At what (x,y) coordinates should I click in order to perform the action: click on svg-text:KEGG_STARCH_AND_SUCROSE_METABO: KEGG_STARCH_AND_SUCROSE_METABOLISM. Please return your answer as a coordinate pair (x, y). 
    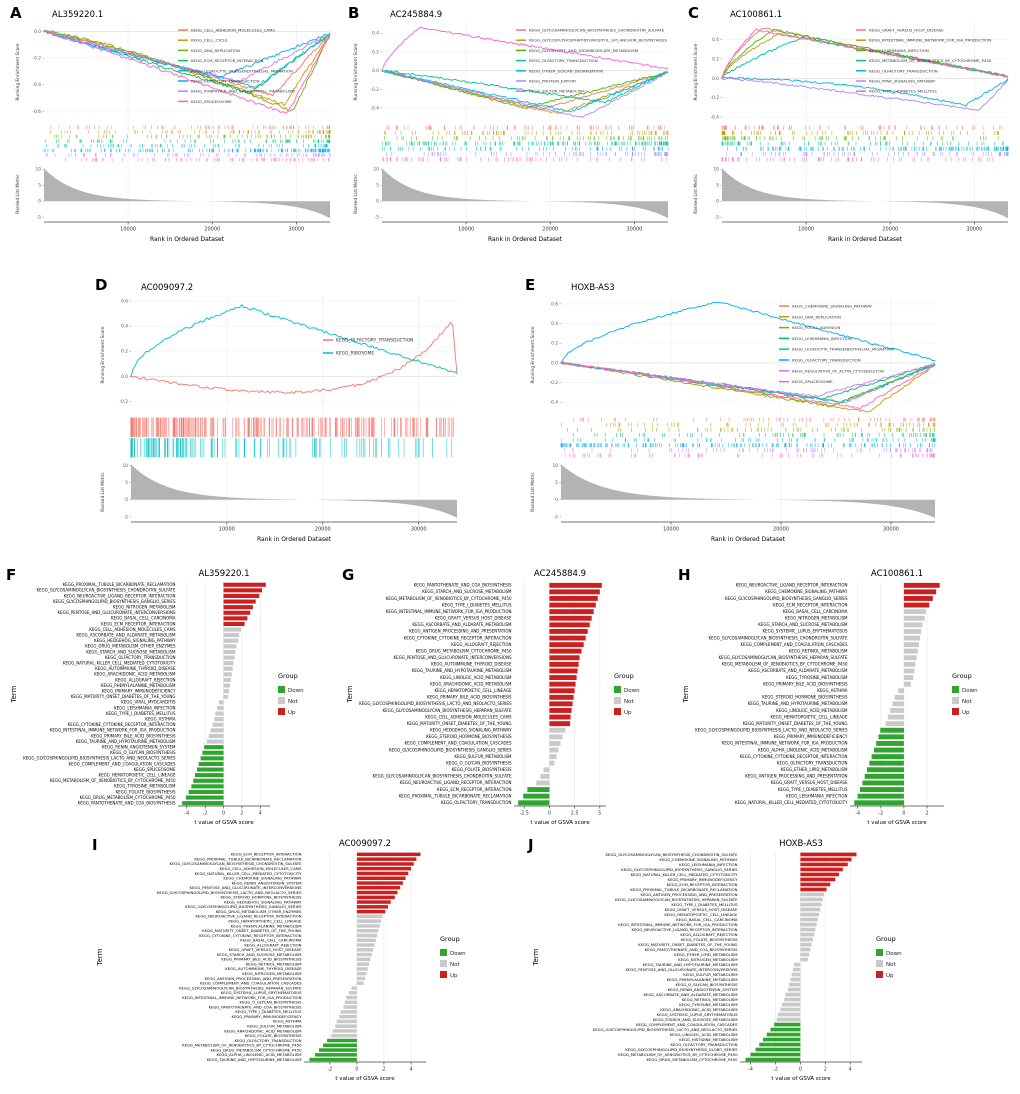
    Looking at the image, I should click on (467, 591).